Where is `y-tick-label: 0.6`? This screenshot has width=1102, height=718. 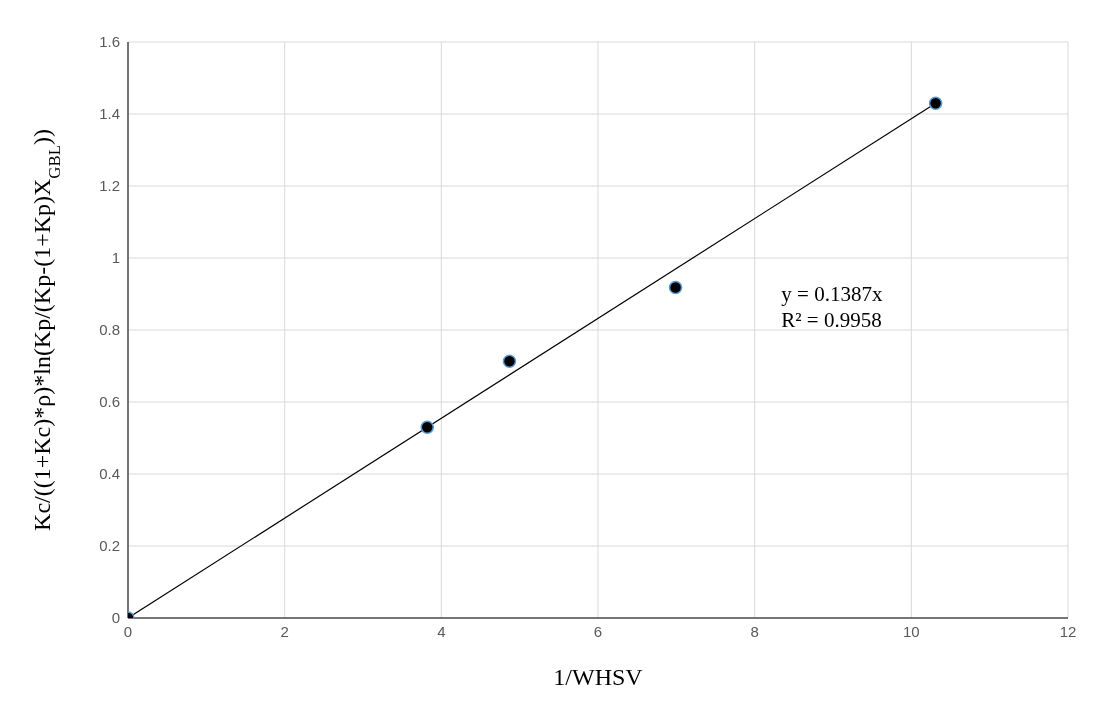
y-tick-label: 0.6 is located at coordinates (109, 402).